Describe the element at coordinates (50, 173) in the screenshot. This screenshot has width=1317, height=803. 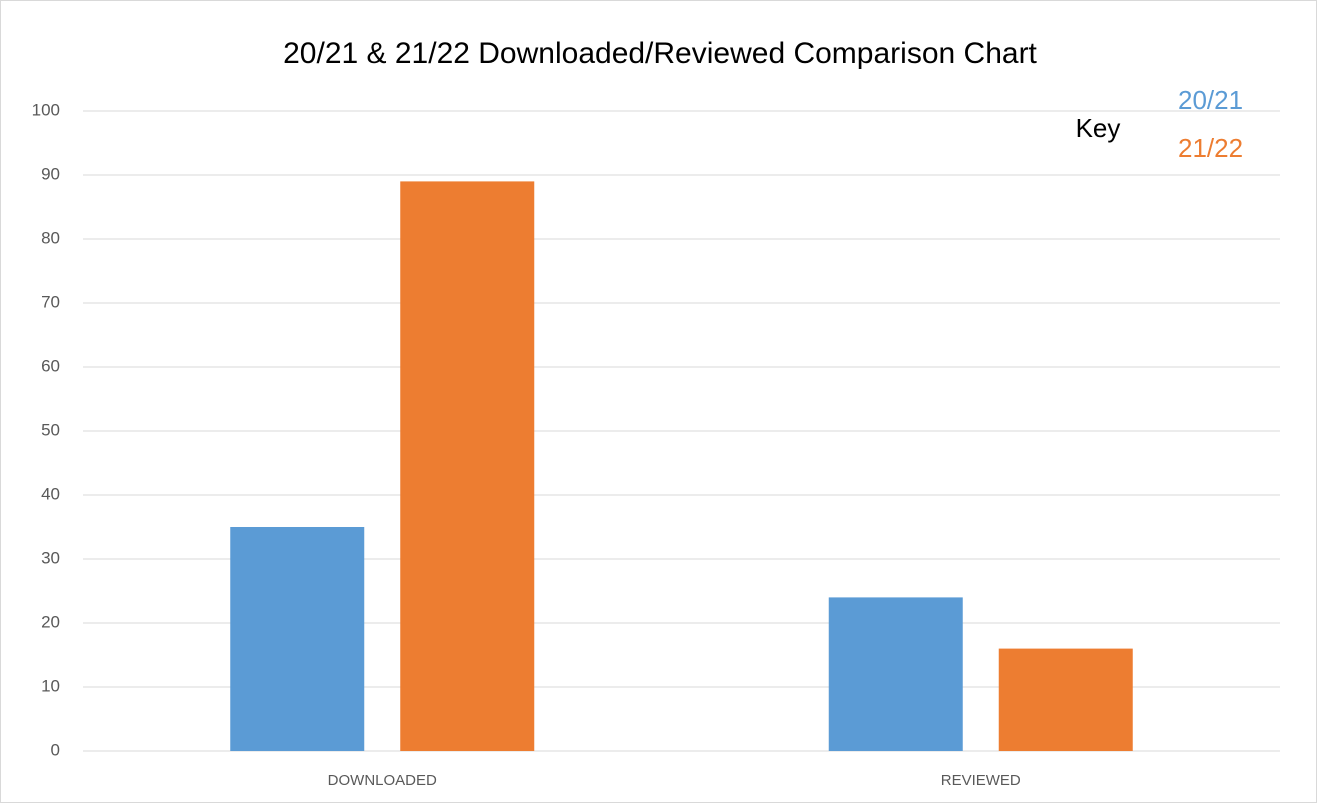
I see `y-tick-label: 90` at that location.